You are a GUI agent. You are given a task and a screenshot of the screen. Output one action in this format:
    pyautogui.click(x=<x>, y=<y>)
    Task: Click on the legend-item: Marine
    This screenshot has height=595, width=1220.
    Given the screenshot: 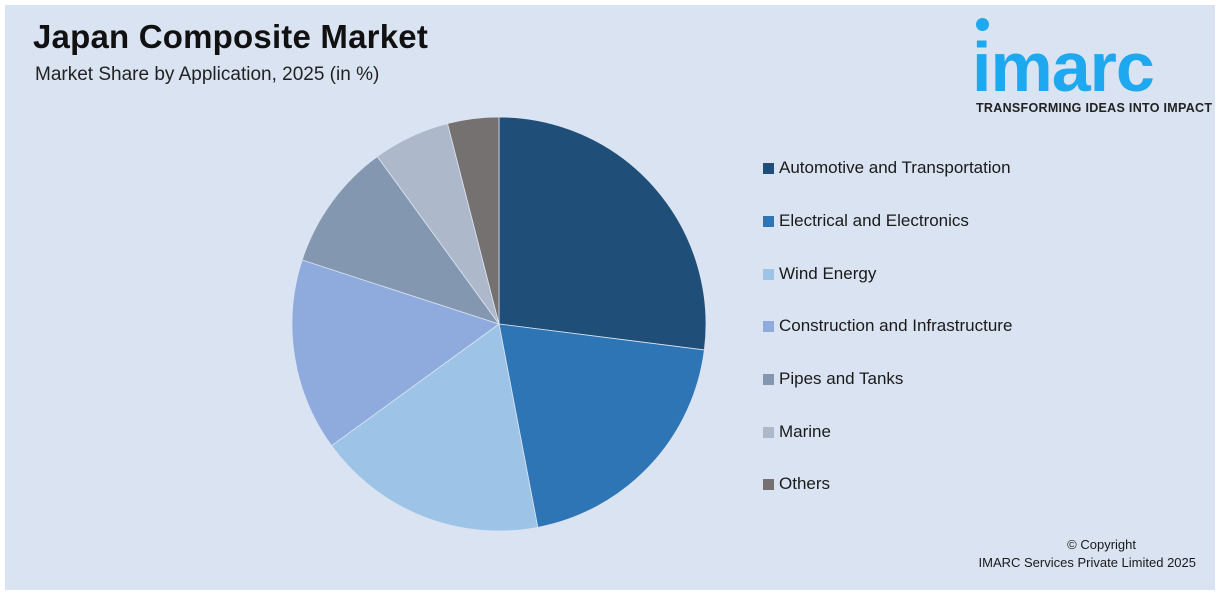 What is the action you would take?
    pyautogui.click(x=797, y=432)
    